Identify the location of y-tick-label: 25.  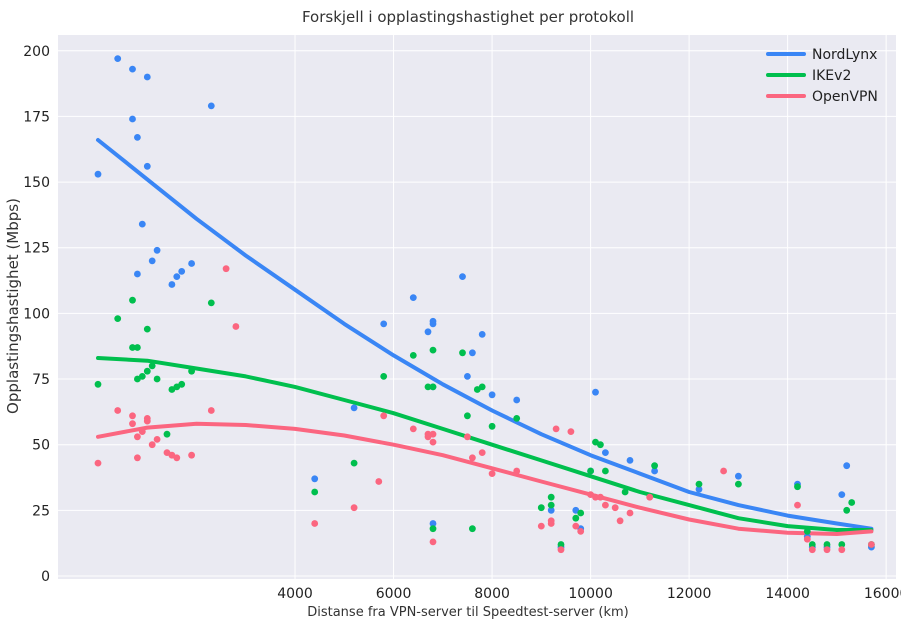
(41, 511).